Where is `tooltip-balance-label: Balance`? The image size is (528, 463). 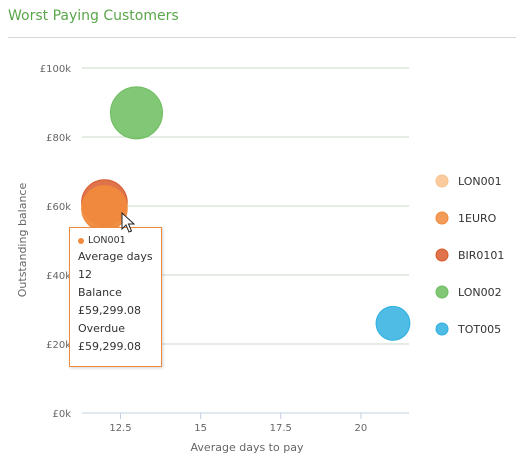 tooltip-balance-label: Balance is located at coordinates (100, 292).